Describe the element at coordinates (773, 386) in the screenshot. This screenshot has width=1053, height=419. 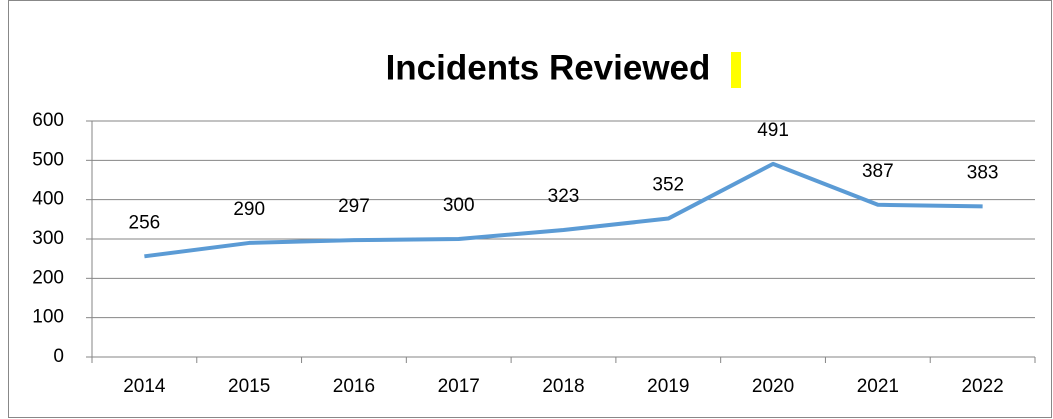
I see `x-tick-label: 2020` at that location.